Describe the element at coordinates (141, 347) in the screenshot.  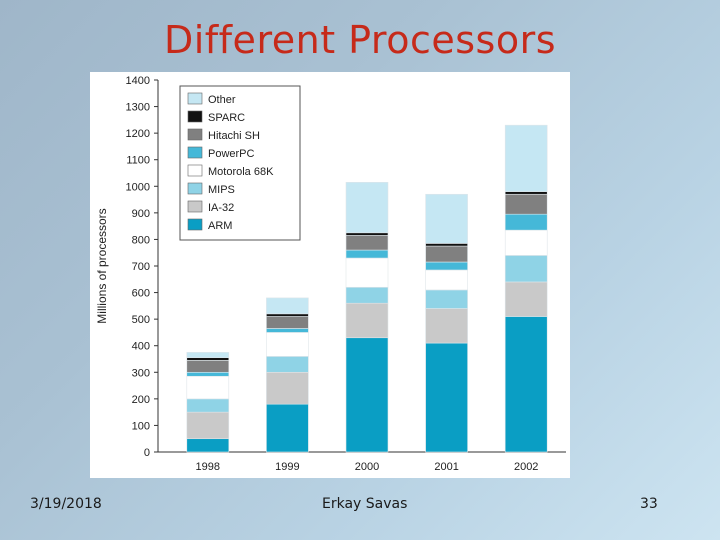
I see `y-tick-label: 400` at that location.